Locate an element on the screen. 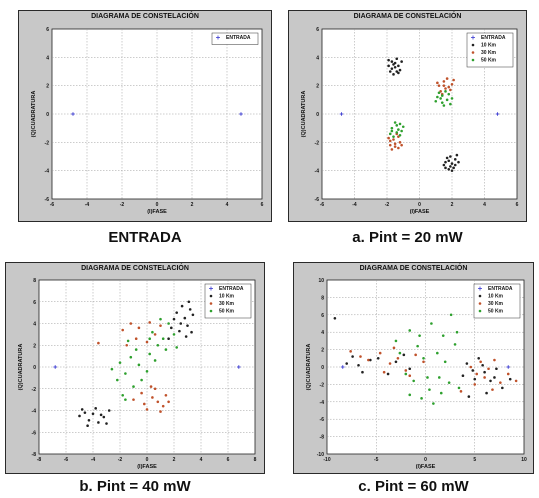 The image size is (539, 498). y-tick-label: -4 is located at coordinates (317, 172).